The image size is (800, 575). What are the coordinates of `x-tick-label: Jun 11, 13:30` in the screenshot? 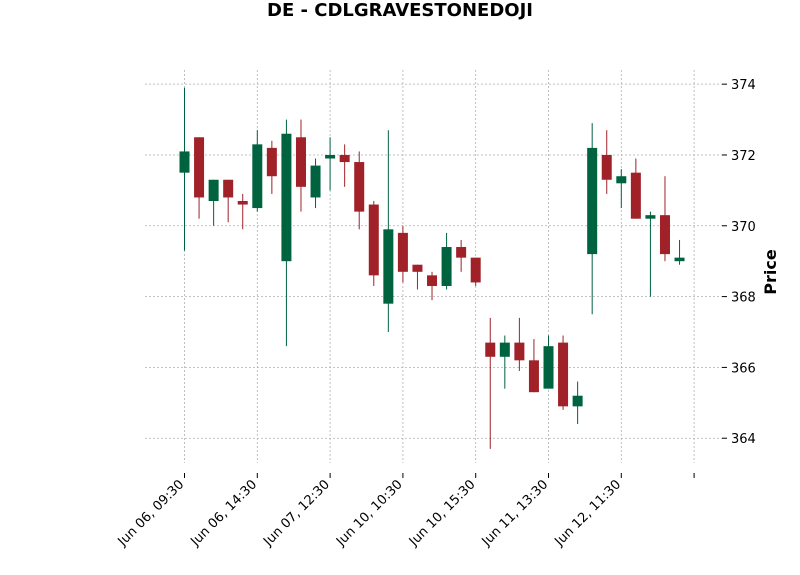 It's located at (515, 513).